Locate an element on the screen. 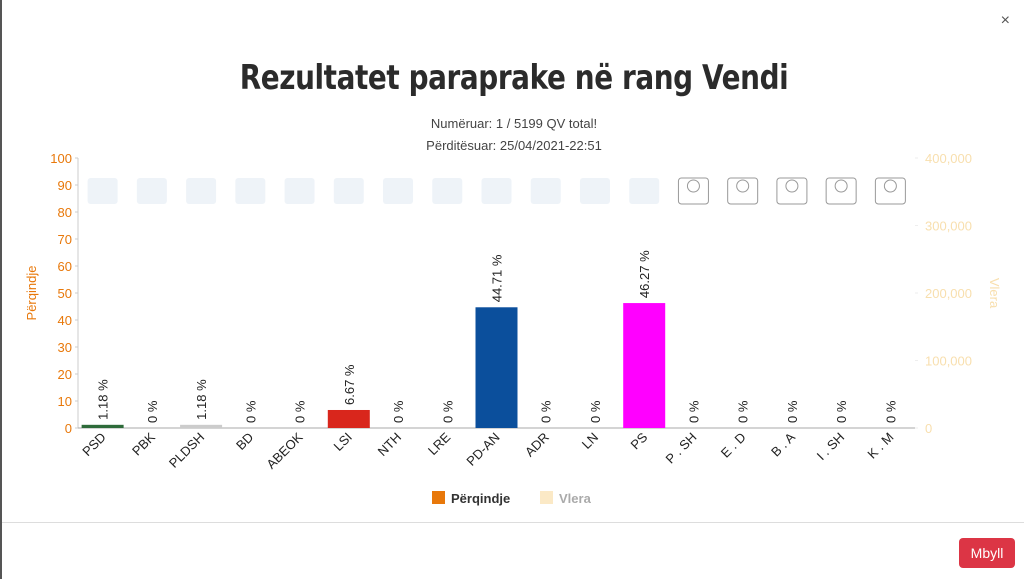  x-tick-label: K . M is located at coordinates (880, 446).